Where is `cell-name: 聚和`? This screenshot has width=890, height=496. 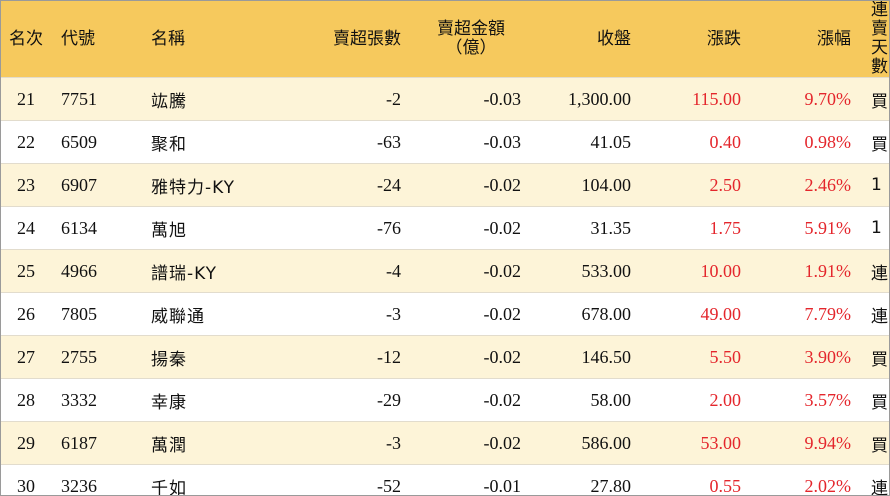 cell-name: 聚和 is located at coordinates (169, 144).